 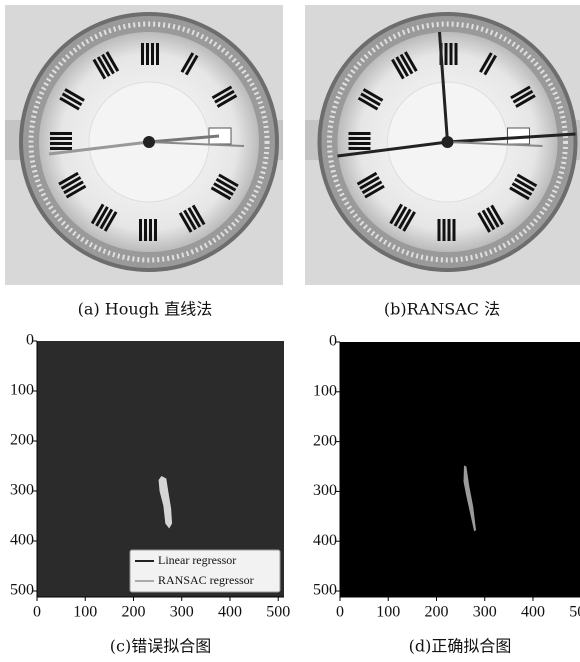 What do you see at coordinates (22, 590) in the screenshot?
I see `y-tick-label: 500` at bounding box center [22, 590].